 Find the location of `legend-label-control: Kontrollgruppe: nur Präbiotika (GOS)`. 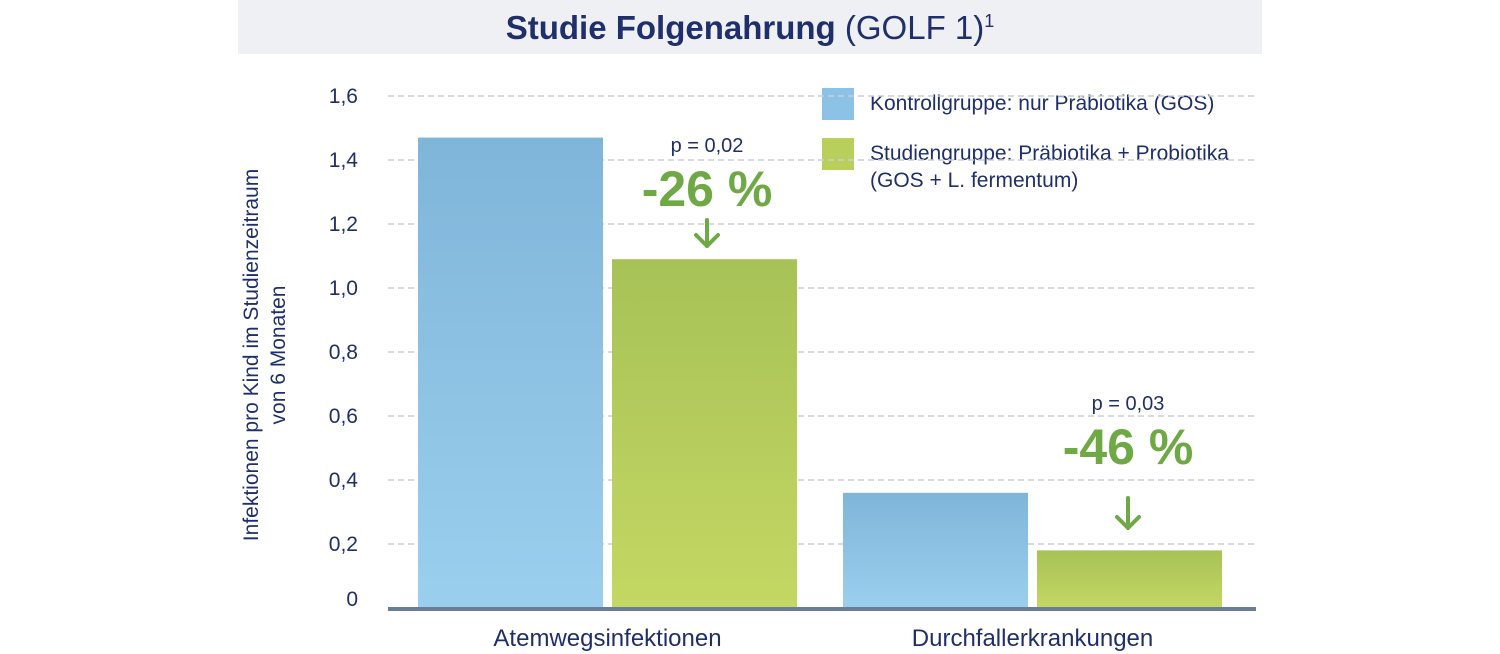

legend-label-control: Kontrollgruppe: nur Präbiotika (GOS) is located at coordinates (1042, 103).